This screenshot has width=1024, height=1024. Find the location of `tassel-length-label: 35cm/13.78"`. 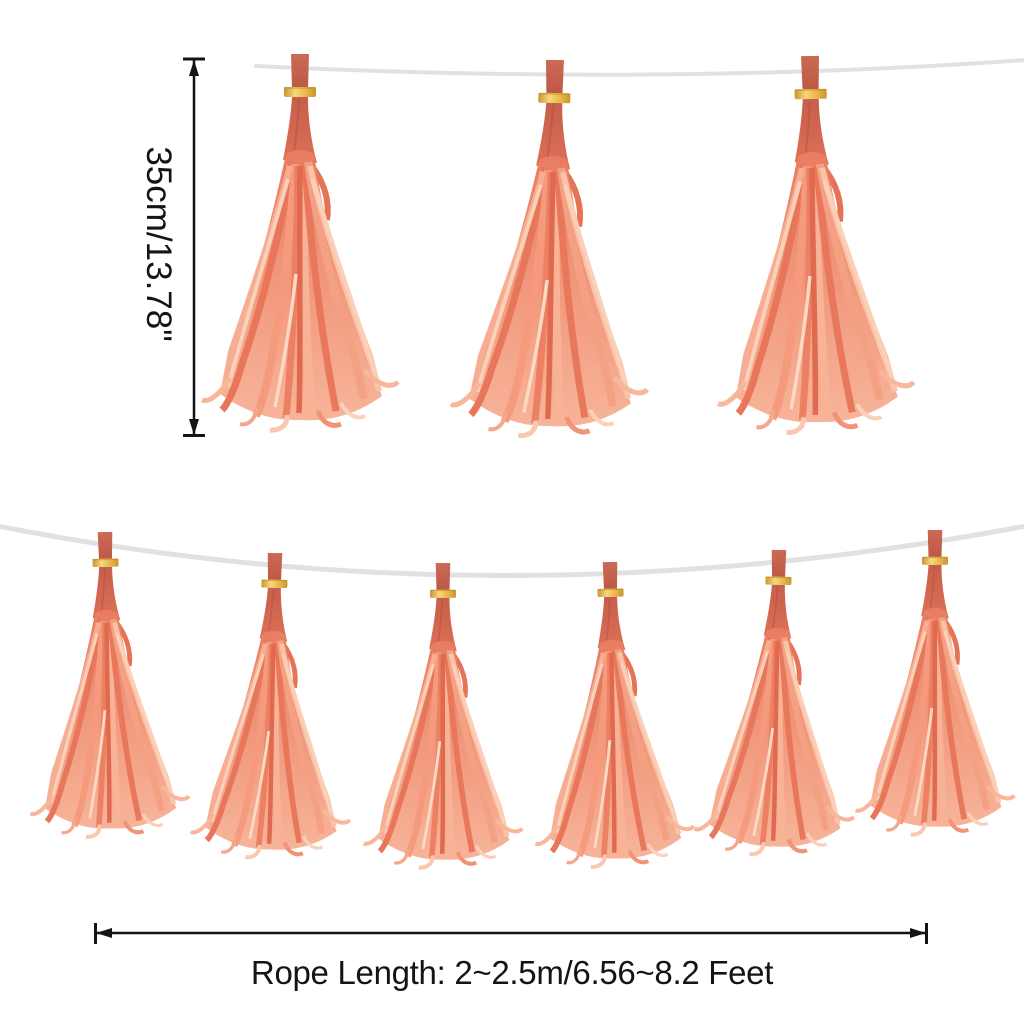

tassel-length-label: 35cm/13.78" is located at coordinates (158, 244).